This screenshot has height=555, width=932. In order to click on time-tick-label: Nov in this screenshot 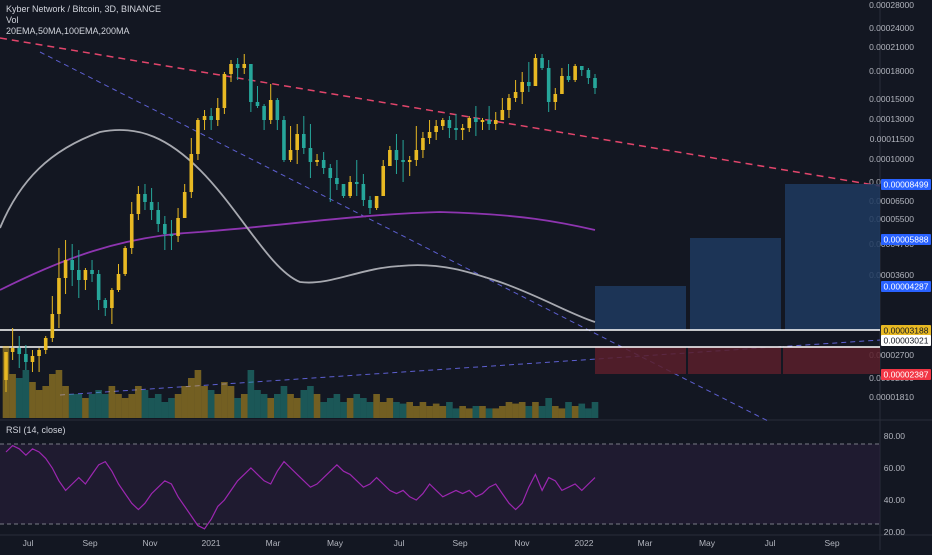, I will do `click(522, 543)`.